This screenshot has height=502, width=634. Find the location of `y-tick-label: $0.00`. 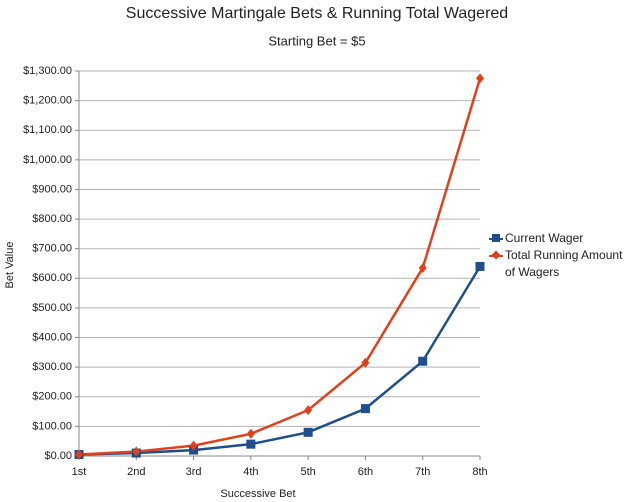

y-tick-label: $0.00 is located at coordinates (58, 456).